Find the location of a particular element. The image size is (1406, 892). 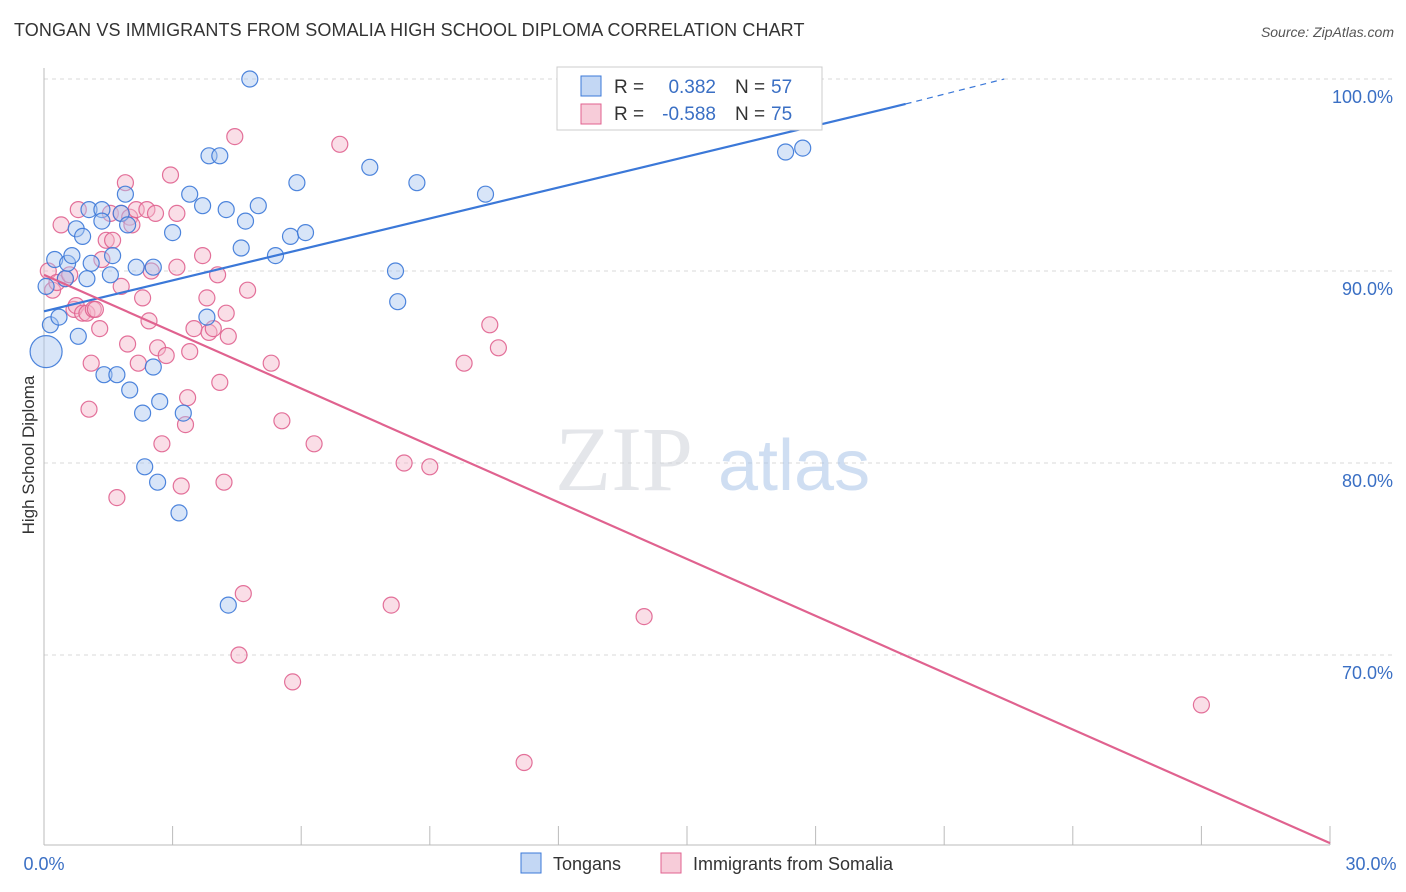

tongan-trend-extension is located at coordinates (955, 91).